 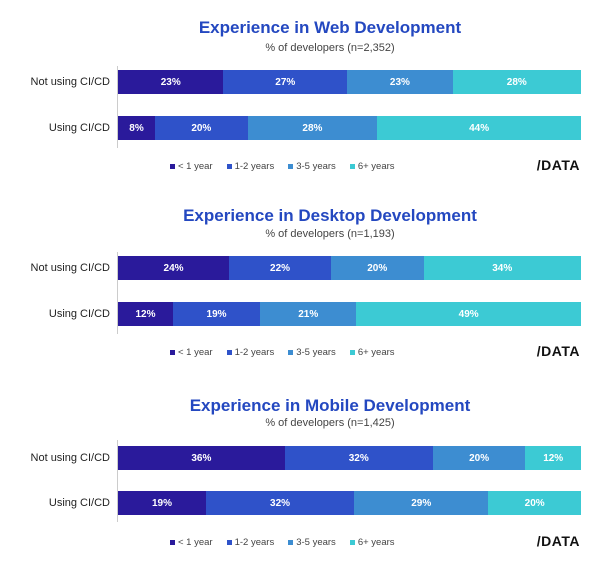 I want to click on data-label: 22%, so click(x=280, y=268).